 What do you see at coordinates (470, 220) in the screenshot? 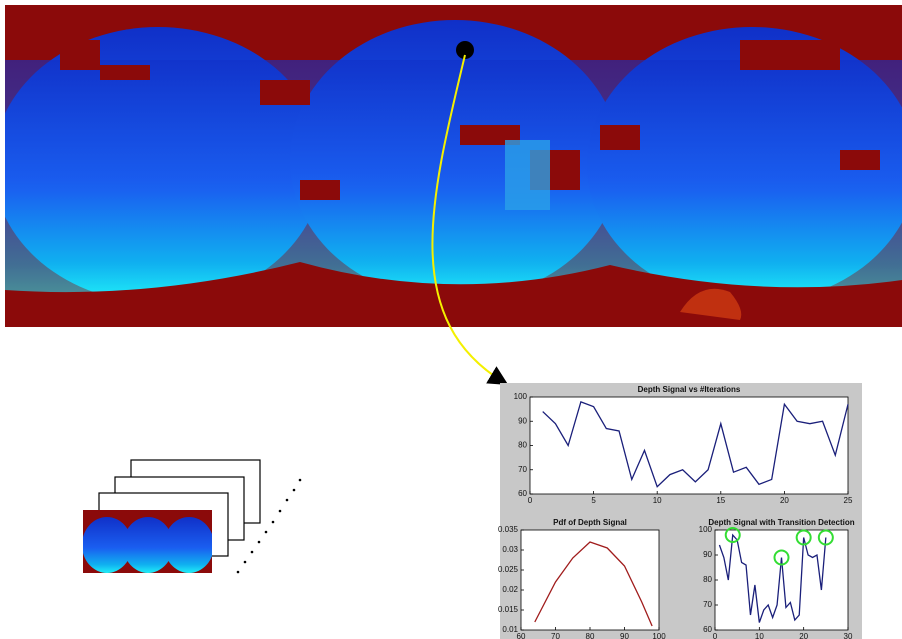
I see `connector-arrow` at bounding box center [470, 220].